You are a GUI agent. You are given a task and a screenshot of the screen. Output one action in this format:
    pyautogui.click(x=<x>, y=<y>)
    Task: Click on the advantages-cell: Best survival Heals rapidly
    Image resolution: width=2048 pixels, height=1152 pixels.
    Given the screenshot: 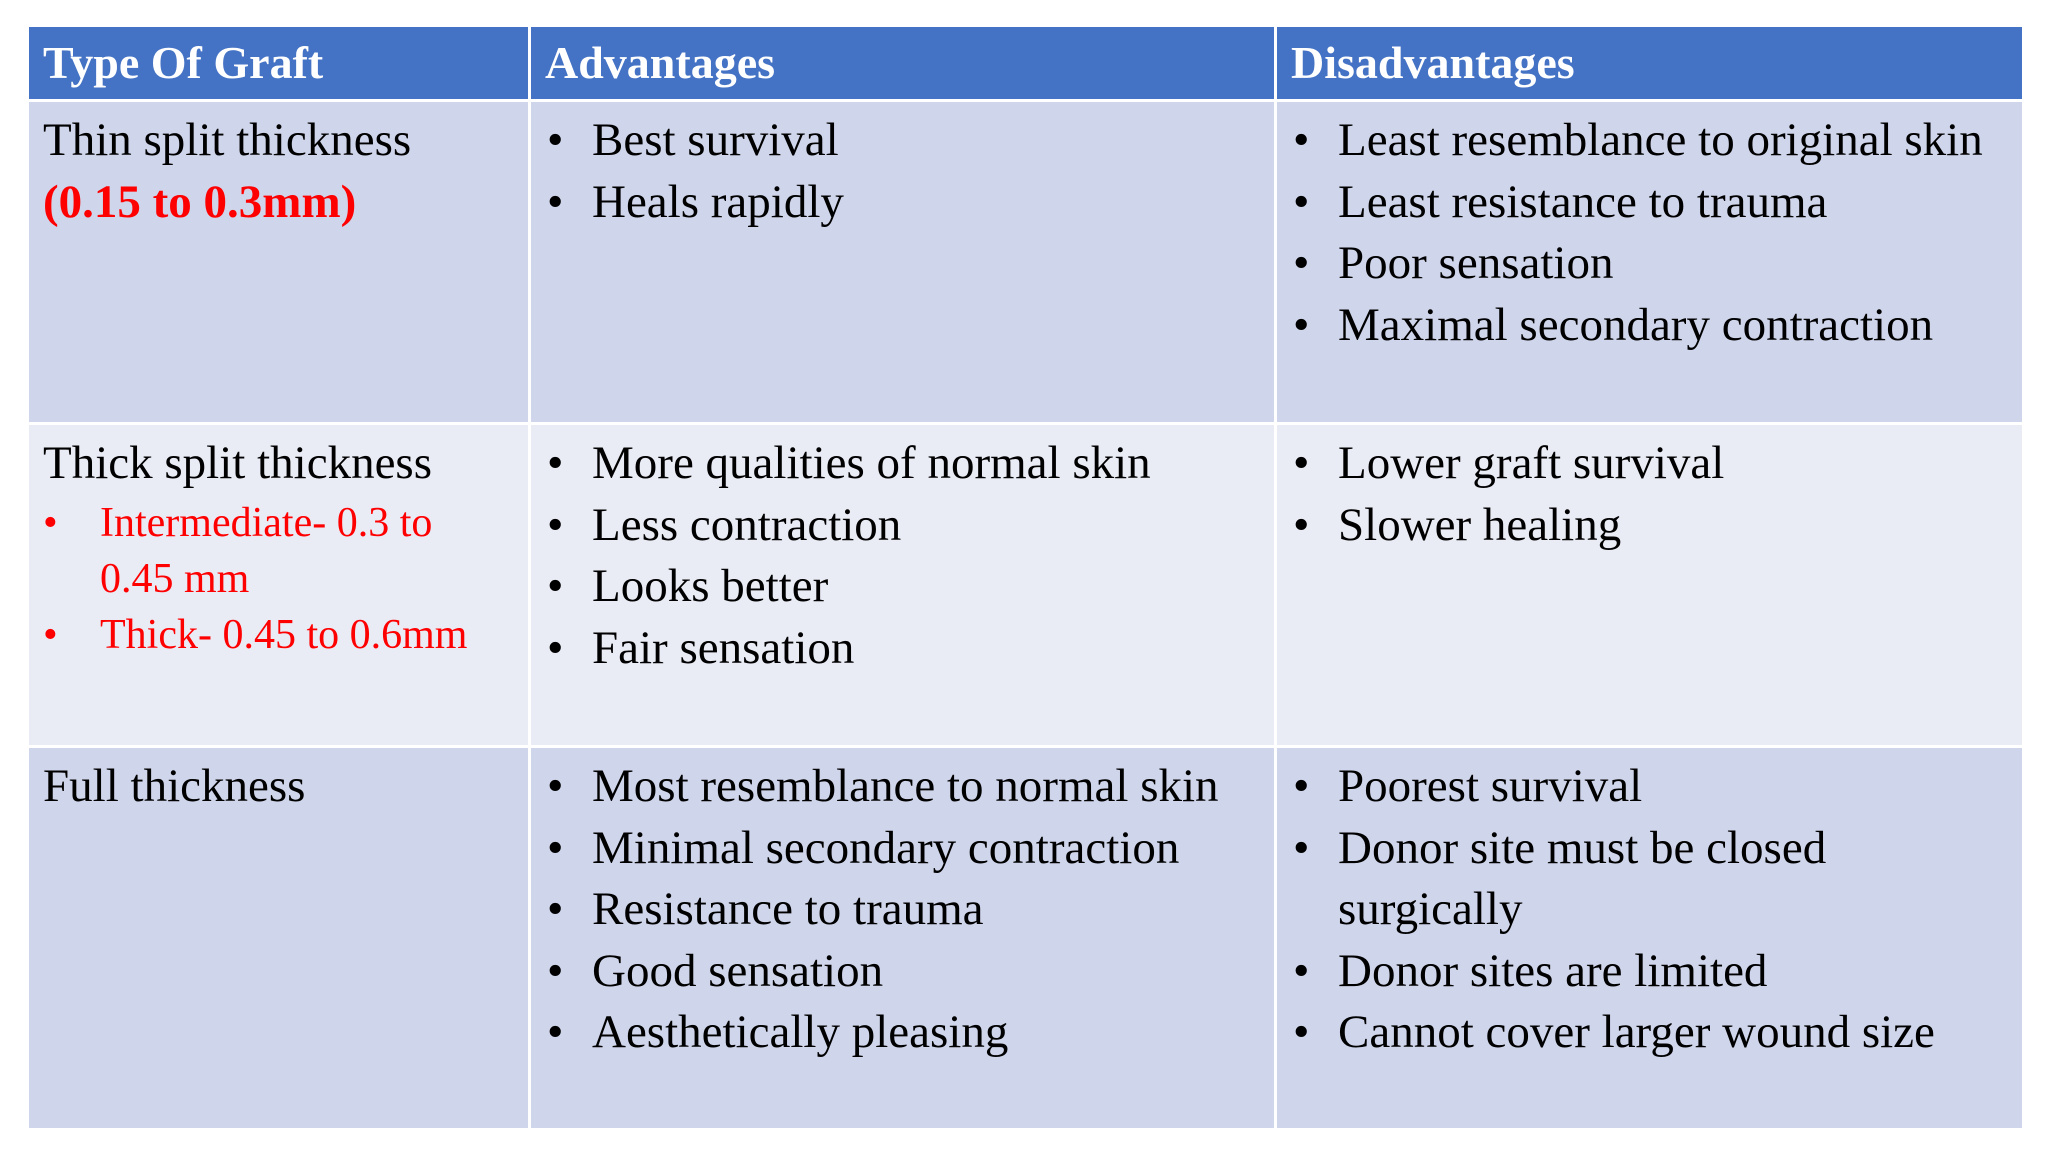 What is the action you would take?
    pyautogui.click(x=902, y=262)
    